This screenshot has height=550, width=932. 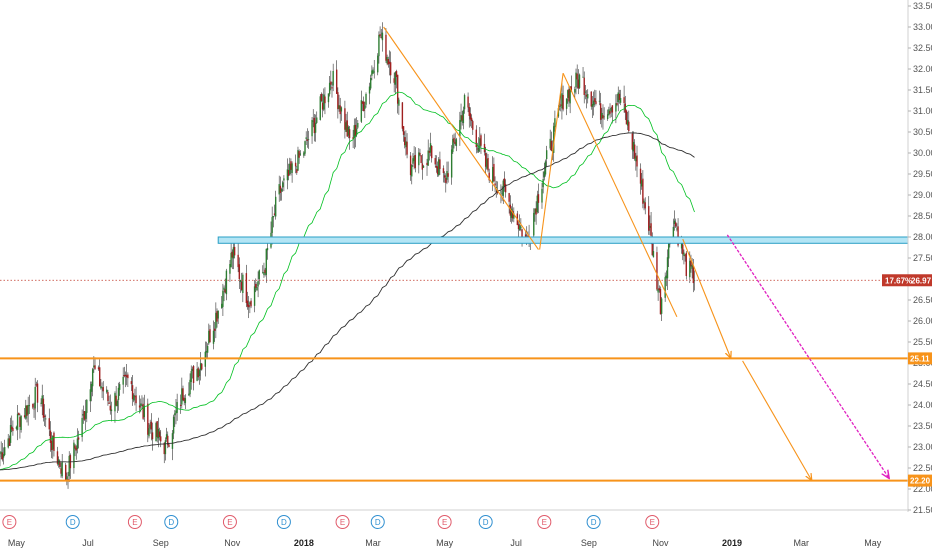 I want to click on y-tick-label: 33.00, so click(x=922, y=27).